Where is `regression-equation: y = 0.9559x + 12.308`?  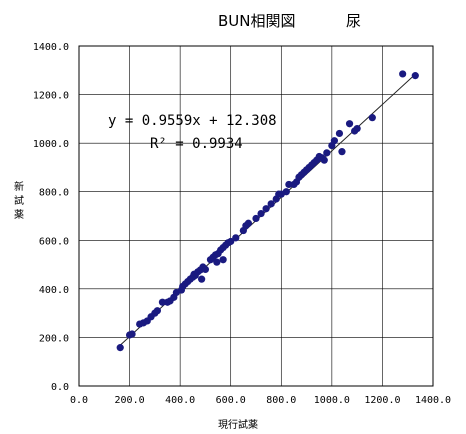
regression-equation: y = 0.9559x + 12.308 is located at coordinates (192, 121).